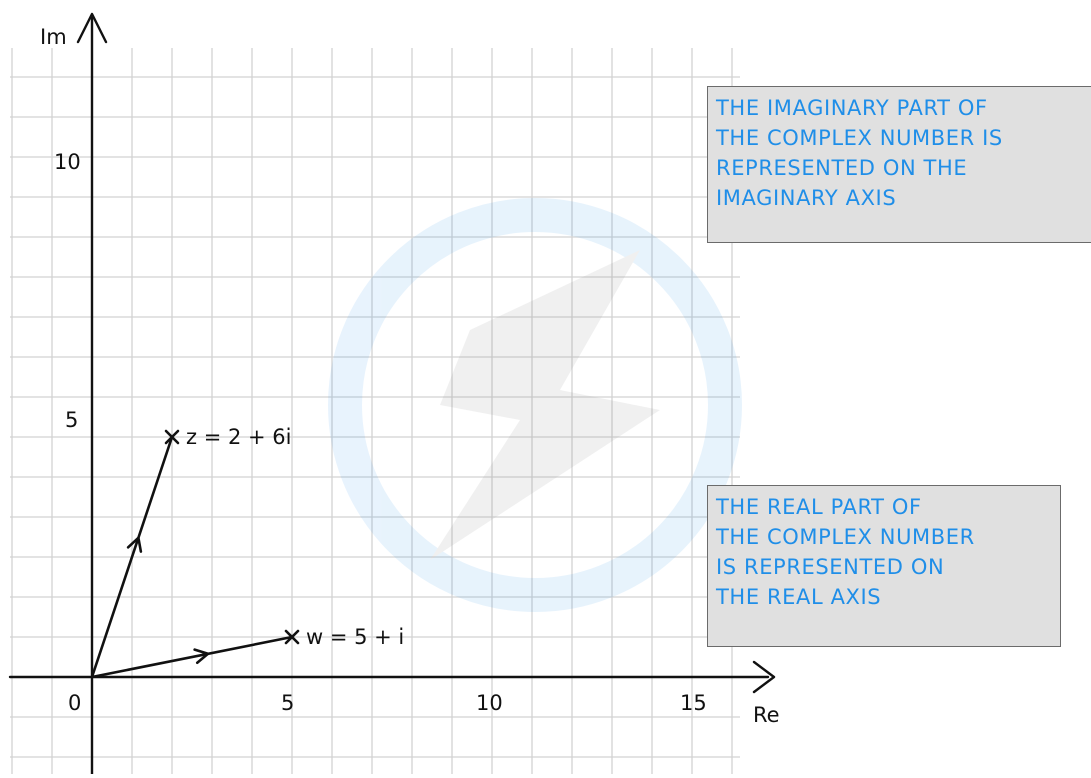 This screenshot has width=1091, height=778. Describe the element at coordinates (238, 437) in the screenshot. I see `point-z-label: z = 2 + 6i` at that location.